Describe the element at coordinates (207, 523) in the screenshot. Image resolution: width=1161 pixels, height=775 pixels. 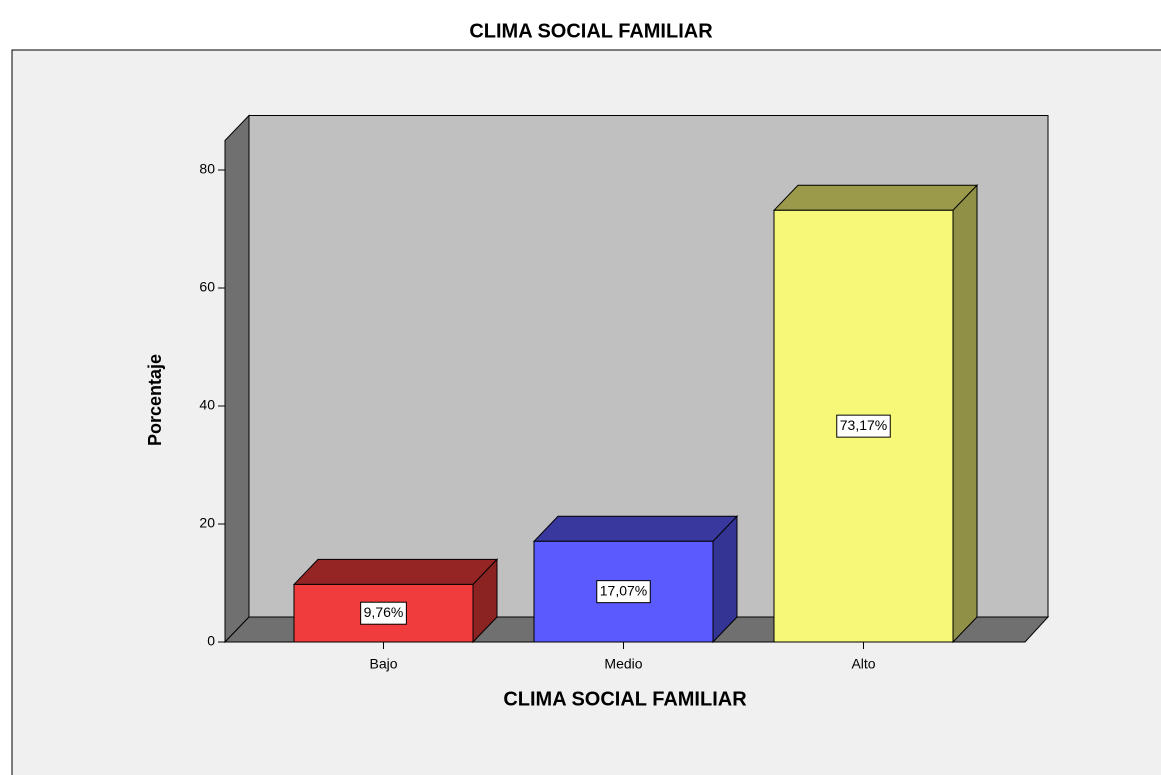
I see `y-tick-label: 20` at that location.